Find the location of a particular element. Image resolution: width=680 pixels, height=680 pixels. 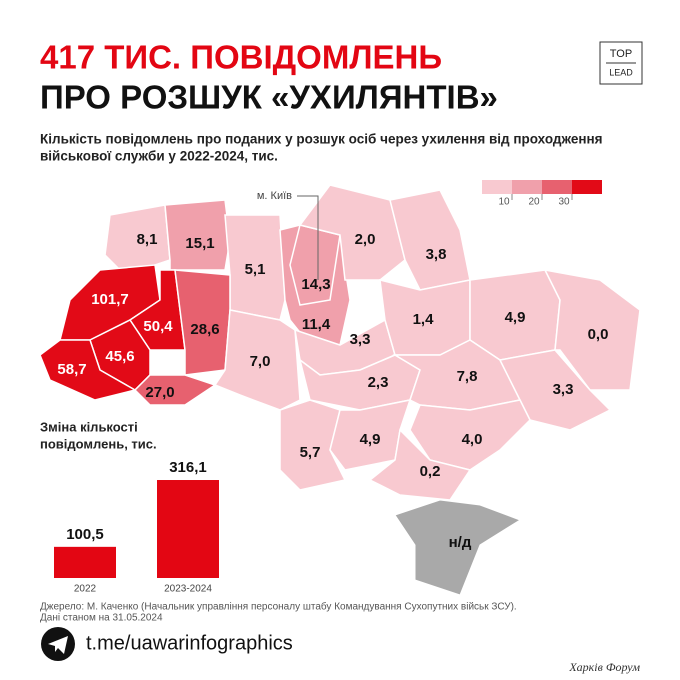

region-label: 101,7 is located at coordinates (110, 299).